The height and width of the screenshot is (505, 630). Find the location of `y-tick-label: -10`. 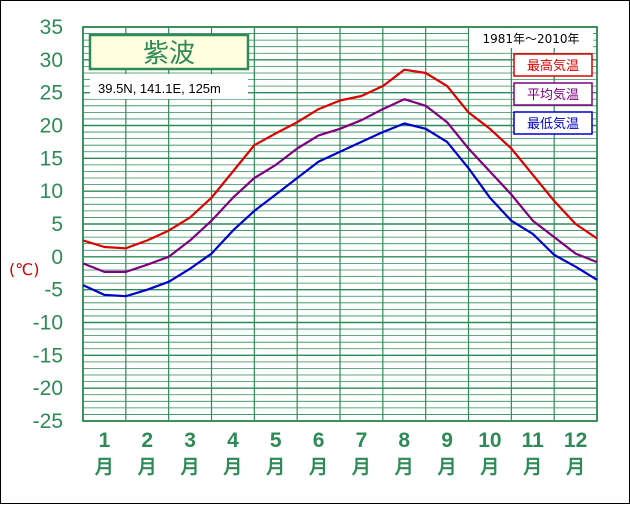

y-tick-label: -10 is located at coordinates (48, 323).